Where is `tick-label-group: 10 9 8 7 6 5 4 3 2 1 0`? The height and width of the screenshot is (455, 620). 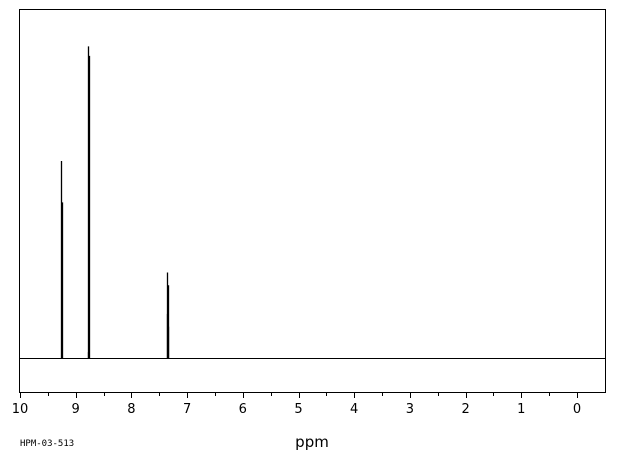
tick-label-group: 10 9 8 7 6 5 4 3 2 1 0 is located at coordinates (296, 409).